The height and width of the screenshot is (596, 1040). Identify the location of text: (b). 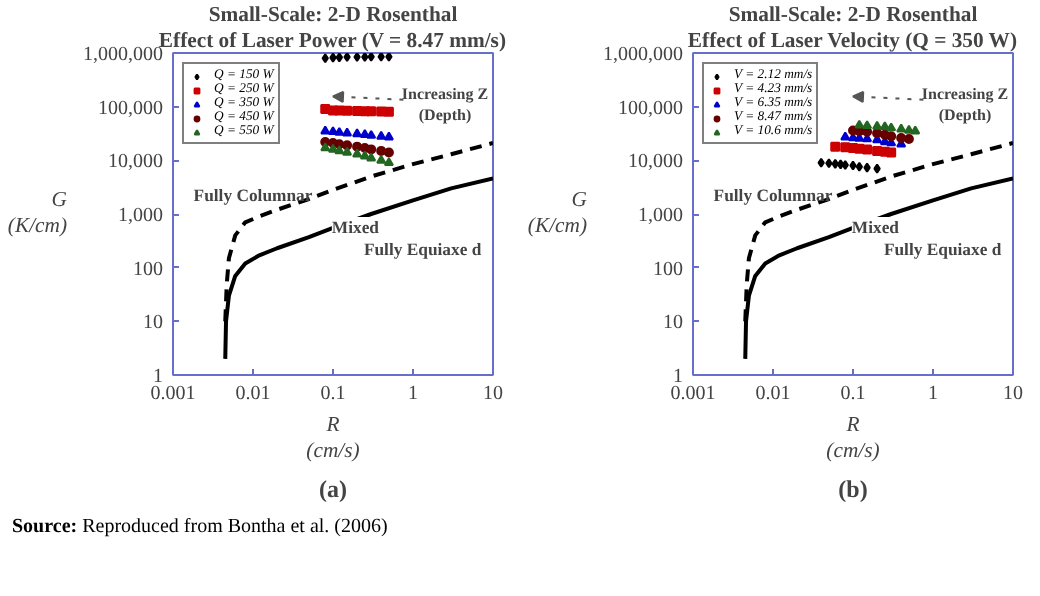
(853, 489).